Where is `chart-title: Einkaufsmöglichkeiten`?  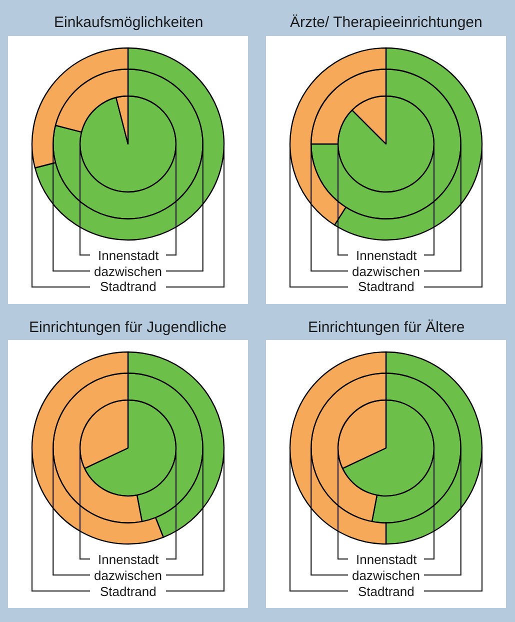 chart-title: Einkaufsmöglichkeiten is located at coordinates (129, 22).